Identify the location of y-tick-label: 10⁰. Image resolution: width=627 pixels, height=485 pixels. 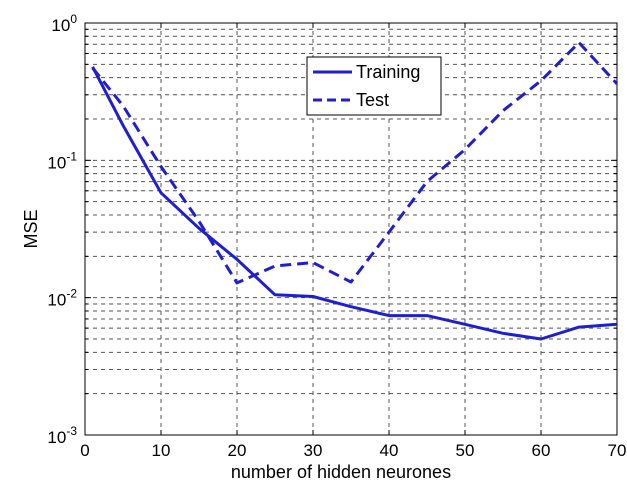
(64, 23).